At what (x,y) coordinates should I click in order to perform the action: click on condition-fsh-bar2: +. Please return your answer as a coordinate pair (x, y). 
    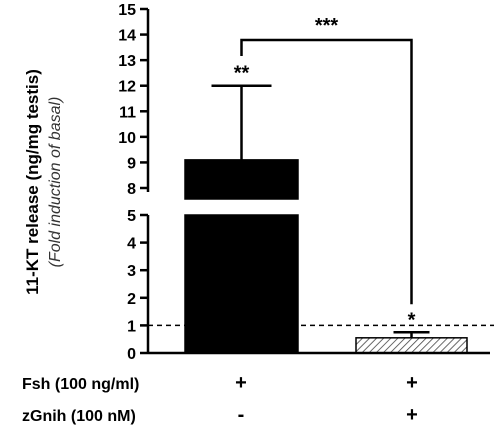
    Looking at the image, I should click on (412, 383).